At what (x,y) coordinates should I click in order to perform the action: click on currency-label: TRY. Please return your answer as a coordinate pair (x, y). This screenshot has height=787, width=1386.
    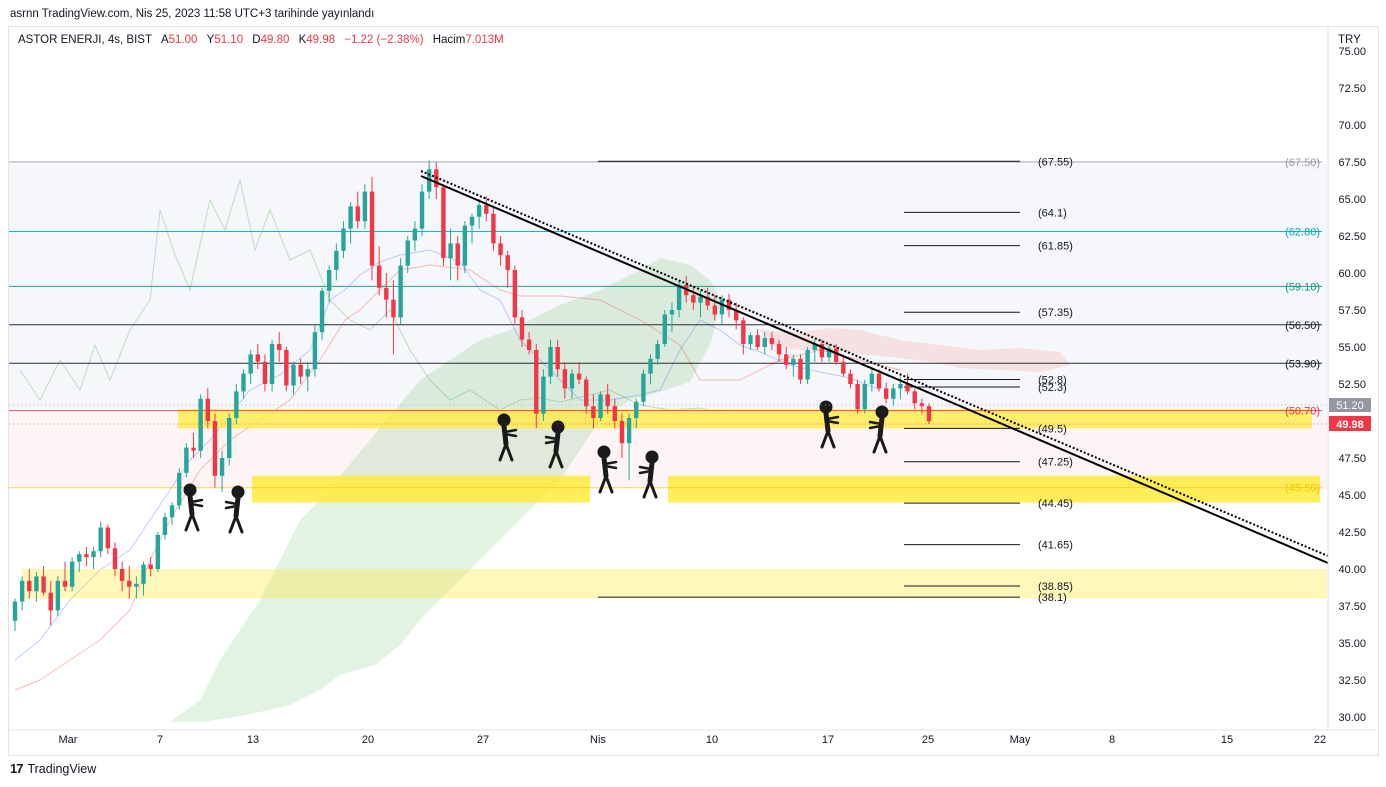
    Looking at the image, I should click on (1349, 40).